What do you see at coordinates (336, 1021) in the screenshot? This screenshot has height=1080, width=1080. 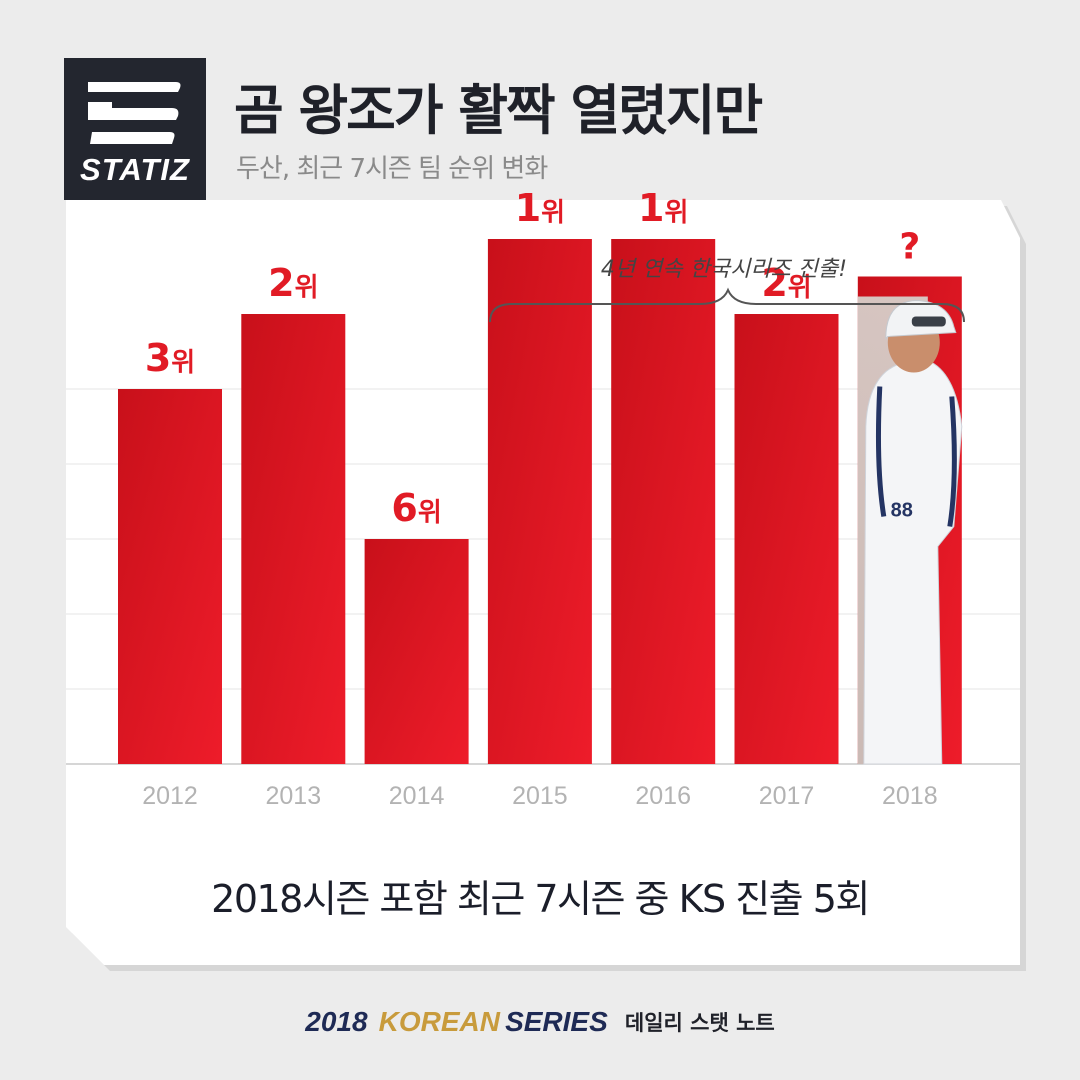 I see `footer-year: 2018` at bounding box center [336, 1021].